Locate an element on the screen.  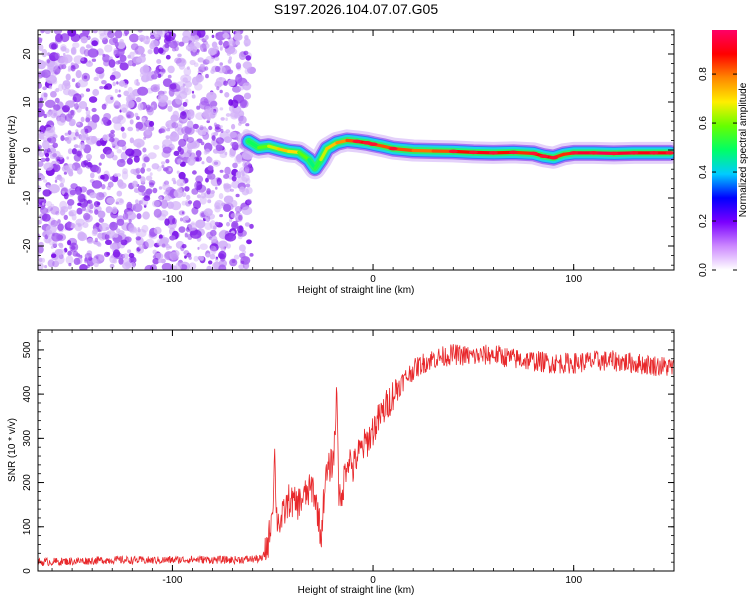
bottom-x-axis-label: Height of straight line (km) is located at coordinates (356, 590).